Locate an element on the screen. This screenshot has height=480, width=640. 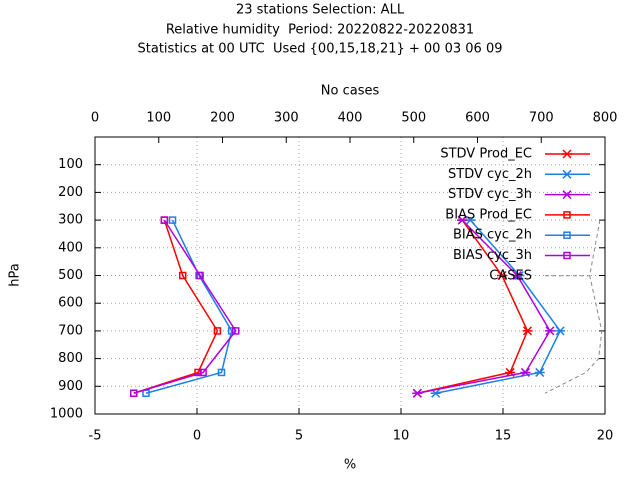
x-tick-label: 10 is located at coordinates (401, 436).